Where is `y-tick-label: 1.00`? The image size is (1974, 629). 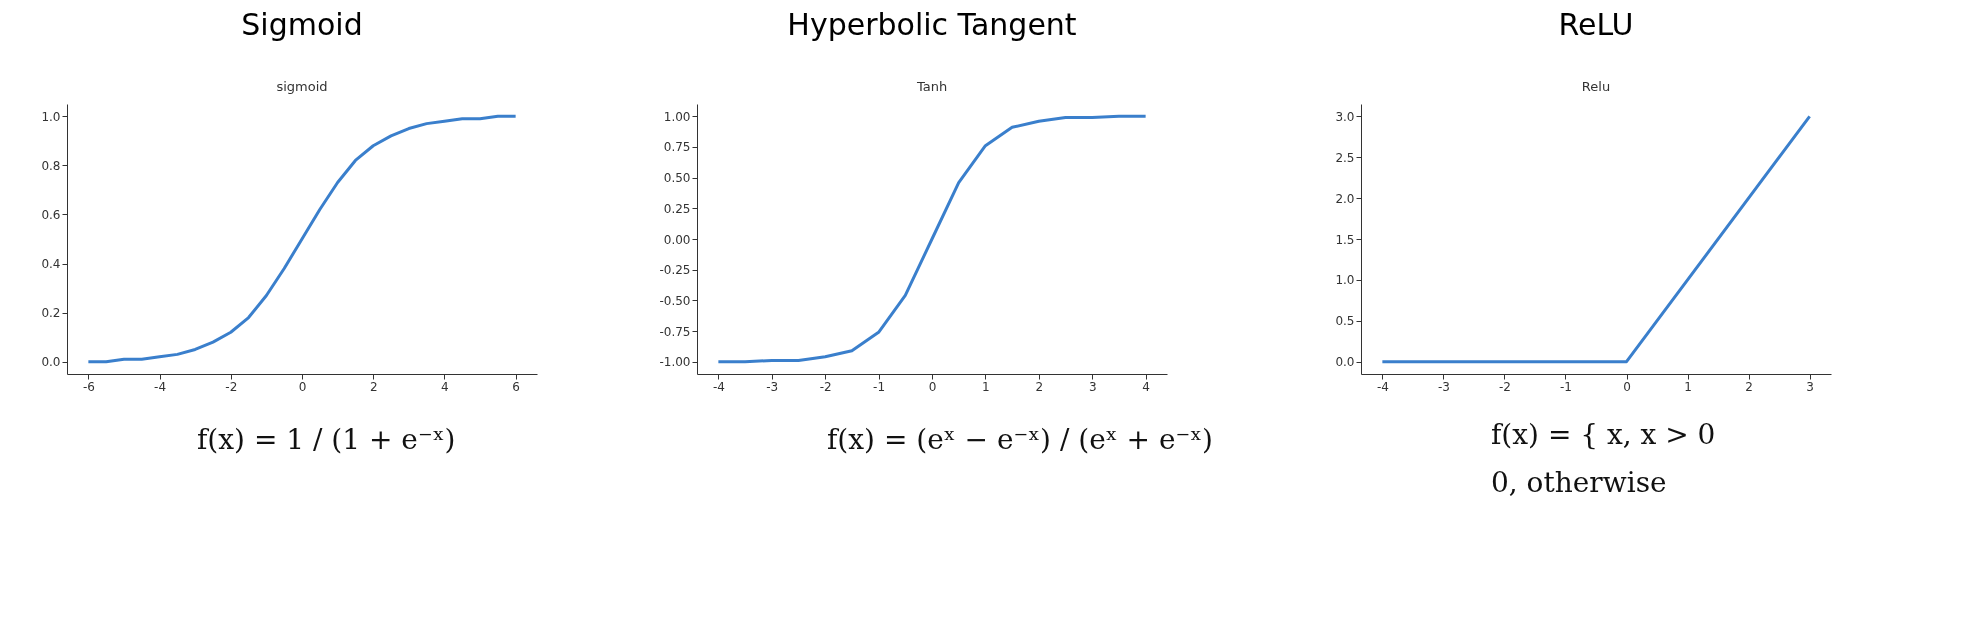
y-tick-label: 1.00 is located at coordinates (677, 116).